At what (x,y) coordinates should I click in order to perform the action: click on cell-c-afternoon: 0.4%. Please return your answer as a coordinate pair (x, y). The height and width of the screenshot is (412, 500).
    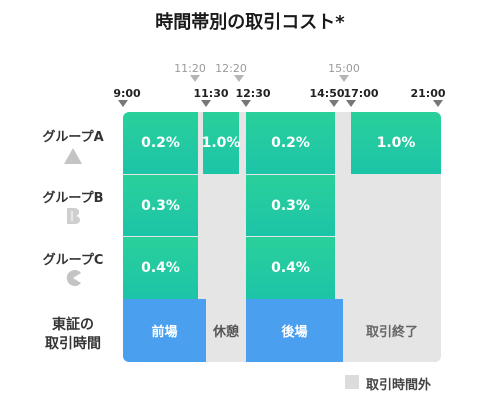
    Looking at the image, I should click on (290, 268).